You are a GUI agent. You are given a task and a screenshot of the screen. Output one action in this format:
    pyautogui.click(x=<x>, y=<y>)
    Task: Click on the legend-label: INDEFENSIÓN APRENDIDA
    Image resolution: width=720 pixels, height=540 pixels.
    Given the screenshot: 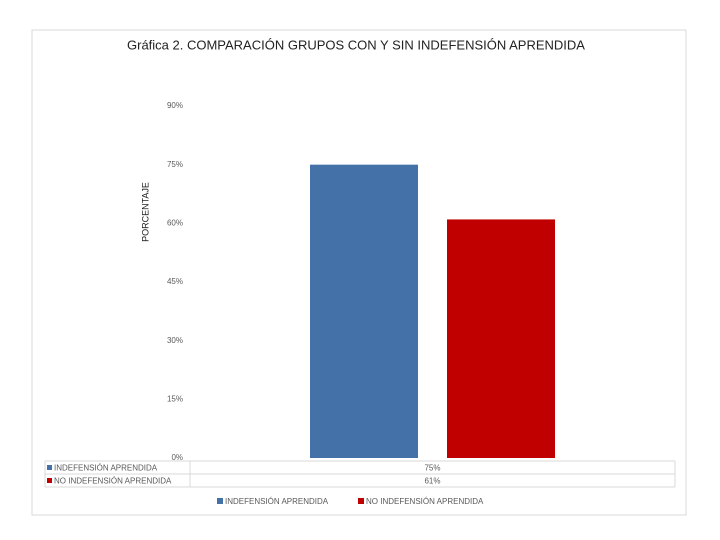 What is the action you would take?
    pyautogui.click(x=277, y=501)
    